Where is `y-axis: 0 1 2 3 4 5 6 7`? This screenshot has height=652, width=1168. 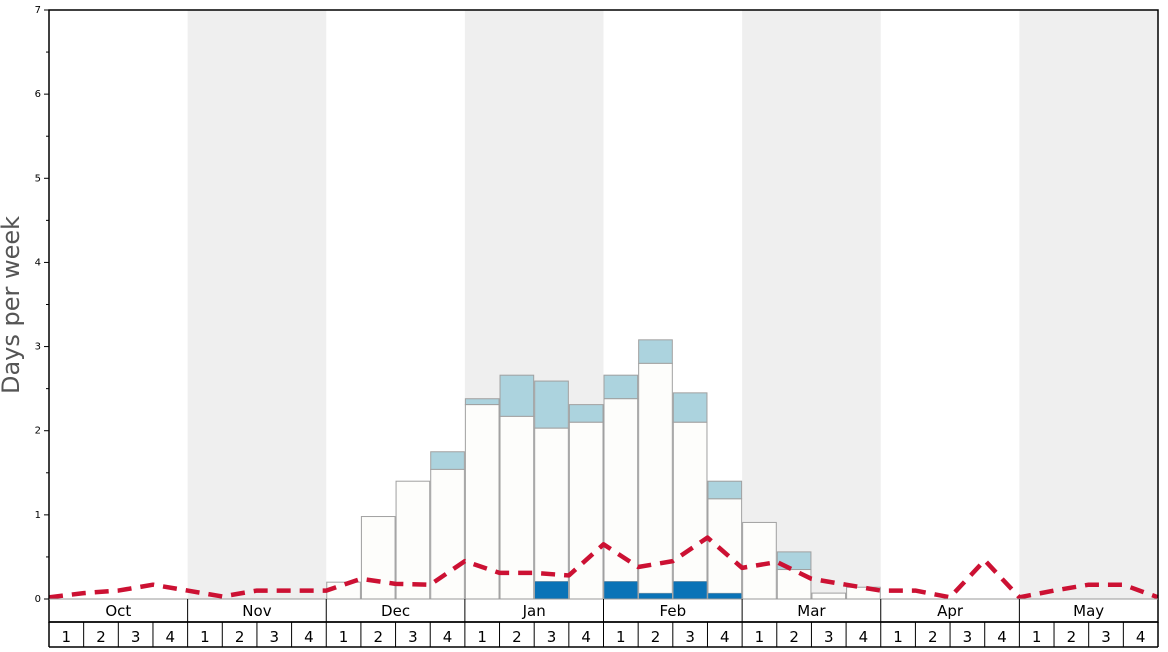
y-axis: 0 1 2 3 4 5 6 7 is located at coordinates (42, 305).